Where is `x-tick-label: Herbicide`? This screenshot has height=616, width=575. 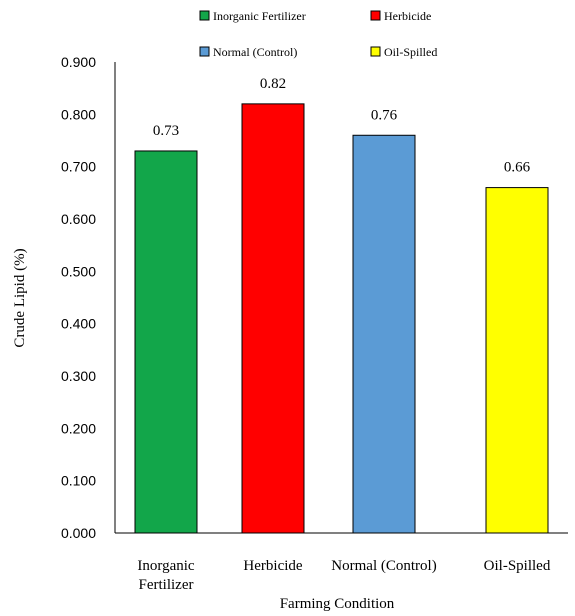
x-tick-label: Herbicide is located at coordinates (272, 566).